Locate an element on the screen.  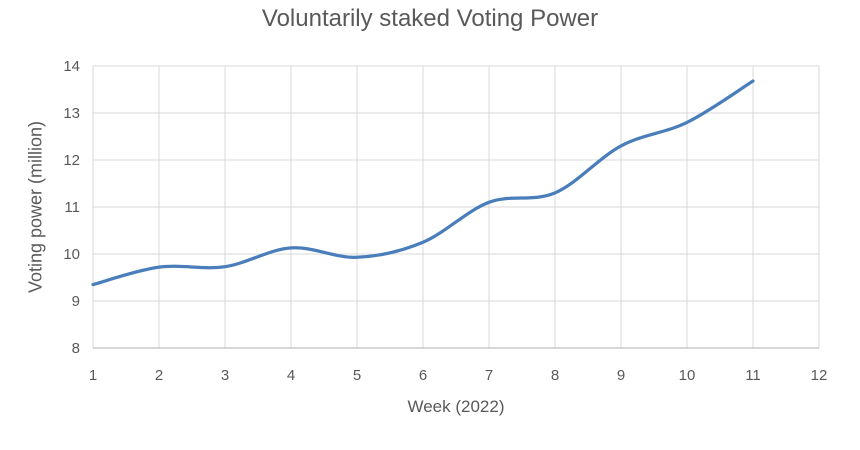
x-tick-label: 3 is located at coordinates (225, 375).